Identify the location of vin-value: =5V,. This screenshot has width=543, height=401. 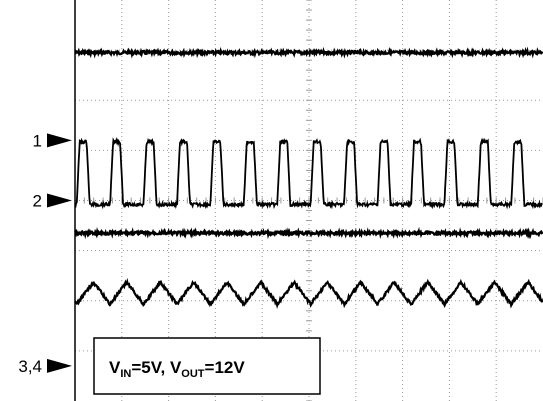
(150, 367).